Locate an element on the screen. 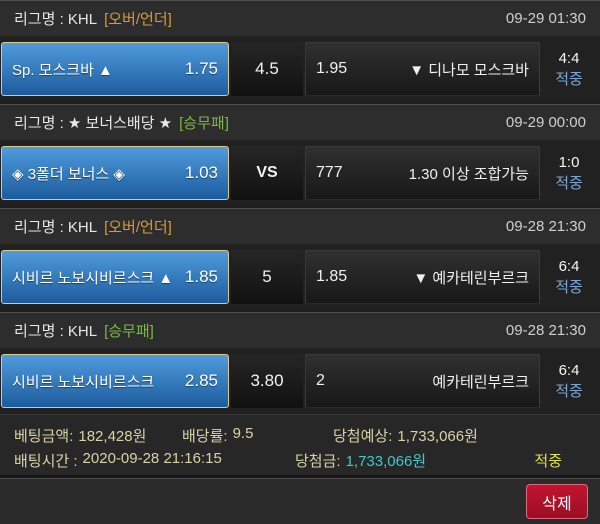  final-result-badge: 적중 is located at coordinates (548, 461).